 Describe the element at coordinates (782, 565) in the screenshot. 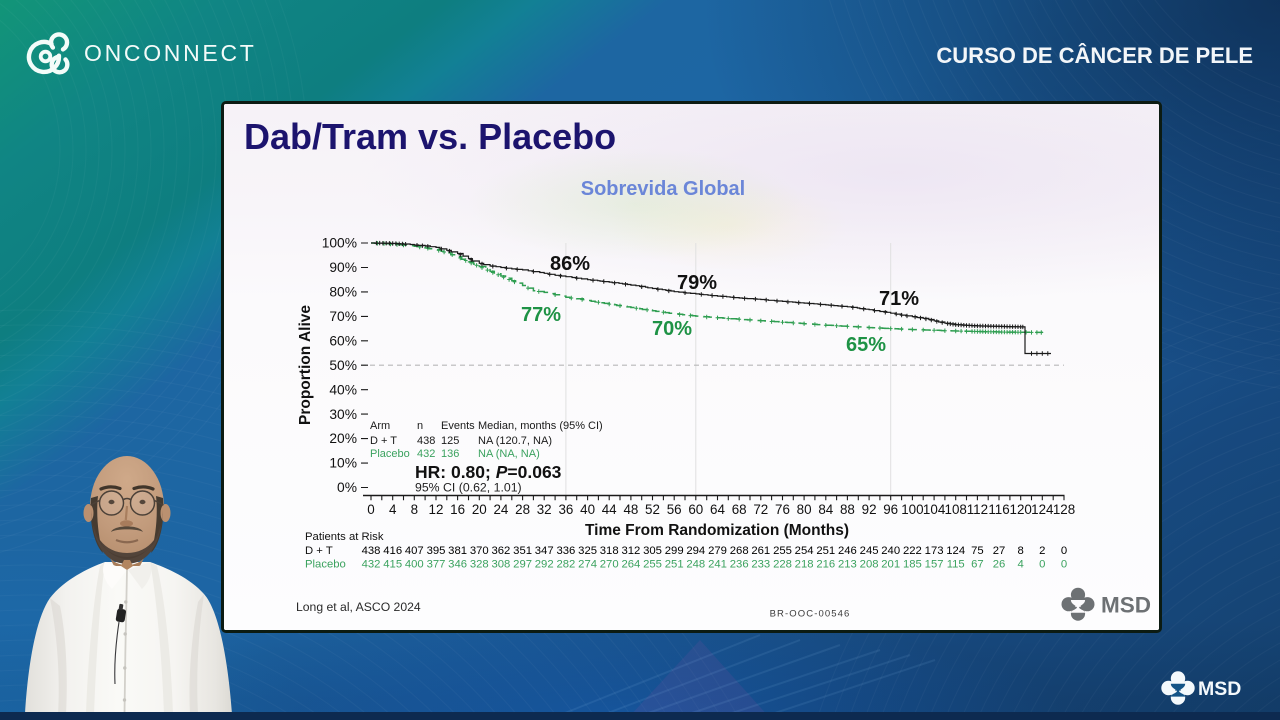

I see `svg-text: 228` at that location.